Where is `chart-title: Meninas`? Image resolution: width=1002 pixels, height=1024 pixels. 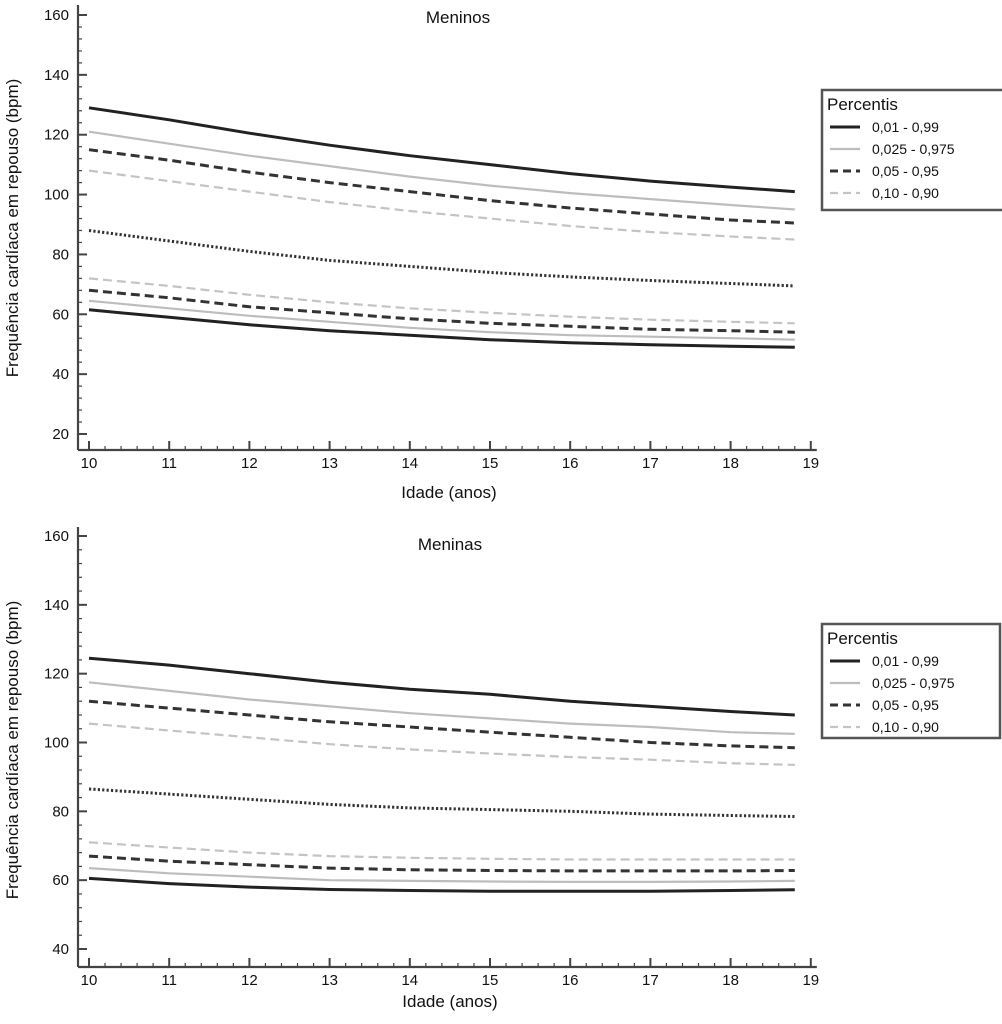 chart-title: Meninas is located at coordinates (450, 544).